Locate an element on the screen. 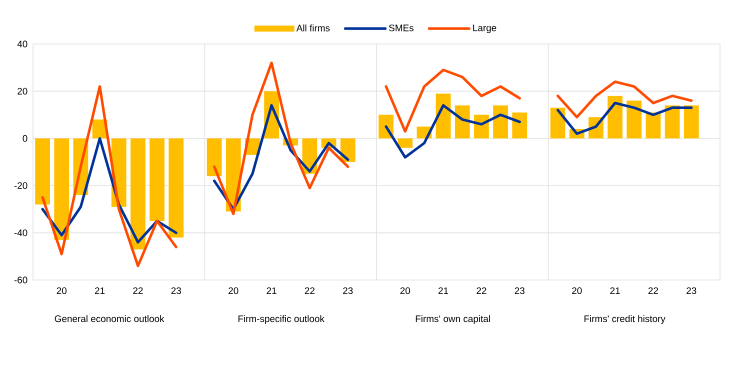  legend-label: SMEs is located at coordinates (401, 28).